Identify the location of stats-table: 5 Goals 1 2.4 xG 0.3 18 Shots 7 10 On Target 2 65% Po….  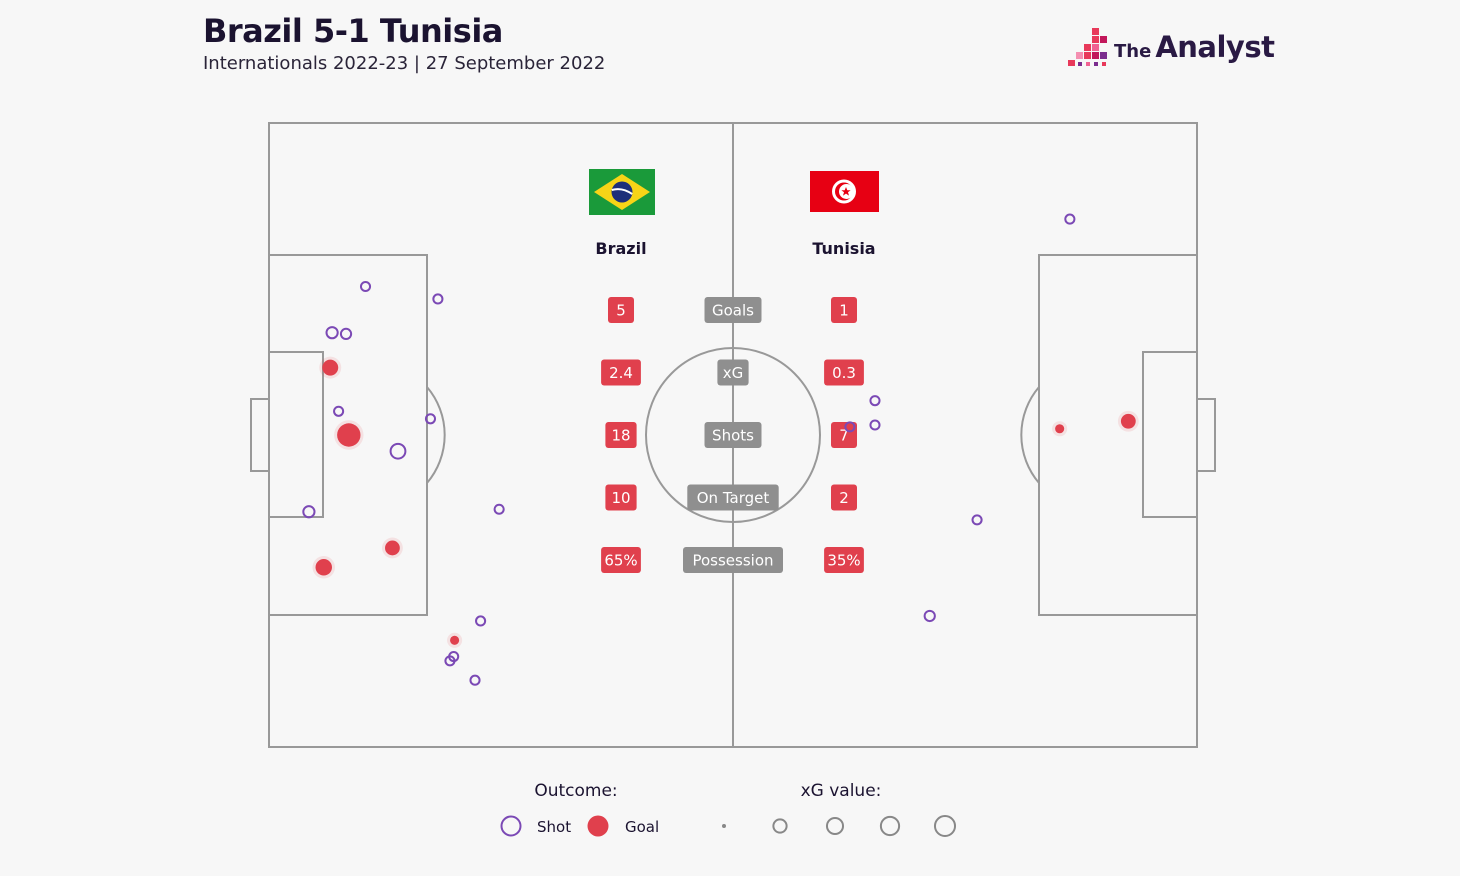
(732, 435).